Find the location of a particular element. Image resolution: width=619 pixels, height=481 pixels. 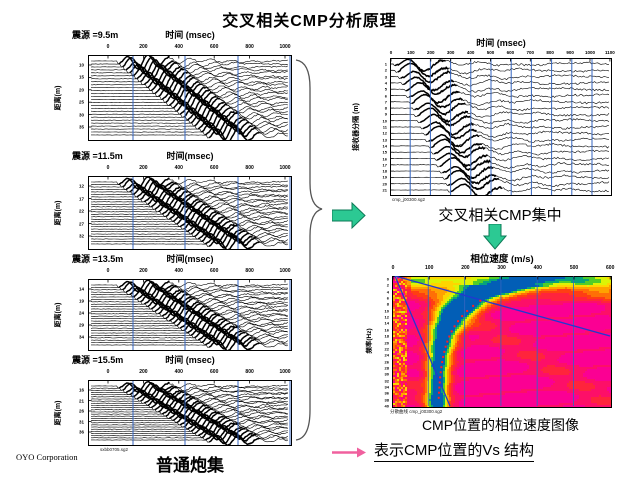

cmp-x-tick-label: 0 is located at coordinates (391, 52).